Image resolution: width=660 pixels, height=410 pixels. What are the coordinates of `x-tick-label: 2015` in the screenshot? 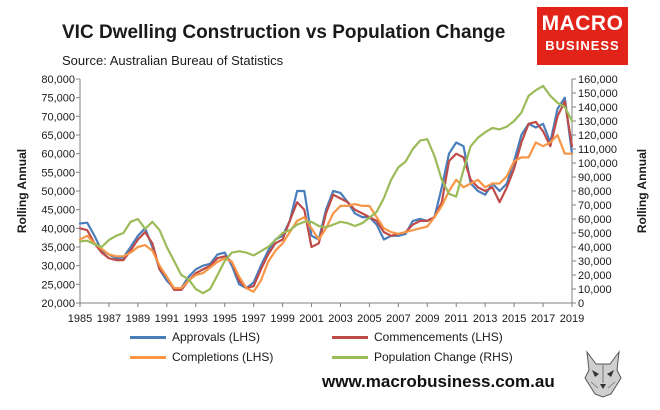 It's located at (514, 319).